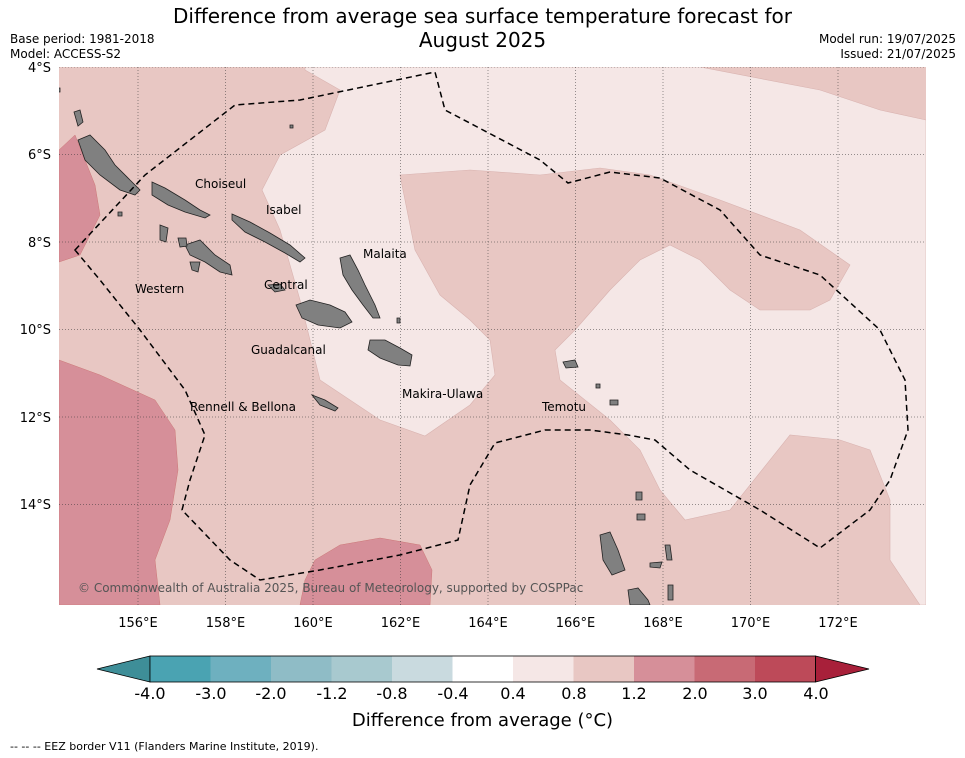 Image resolution: width=965 pixels, height=758 pixels. I want to click on island-shortlands, so click(120, 214).